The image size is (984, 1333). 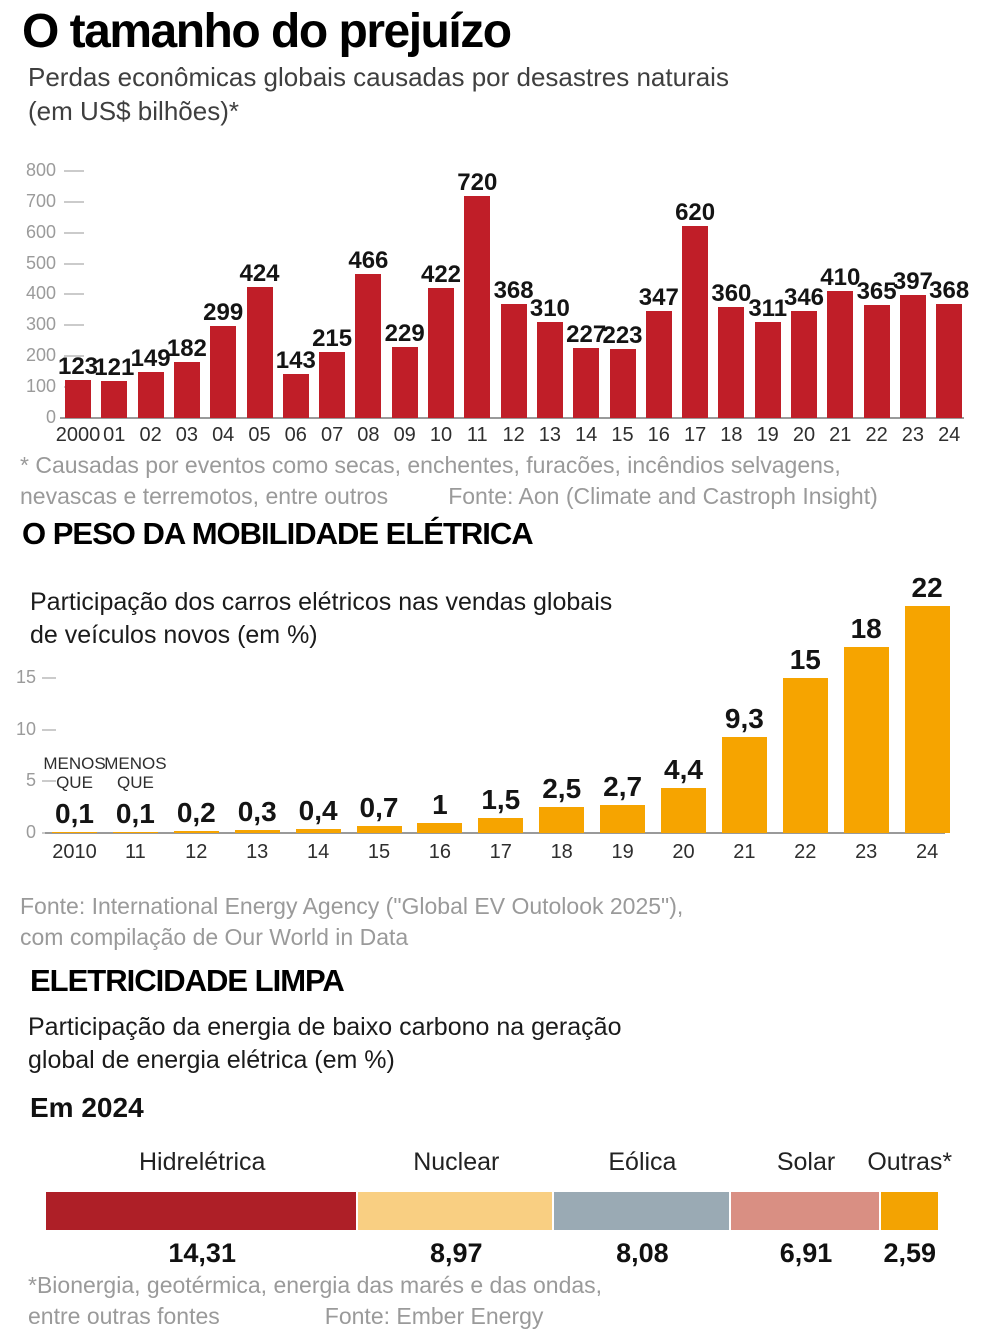 What do you see at coordinates (40, 200) in the screenshot?
I see `y-axis-label: 700` at bounding box center [40, 200].